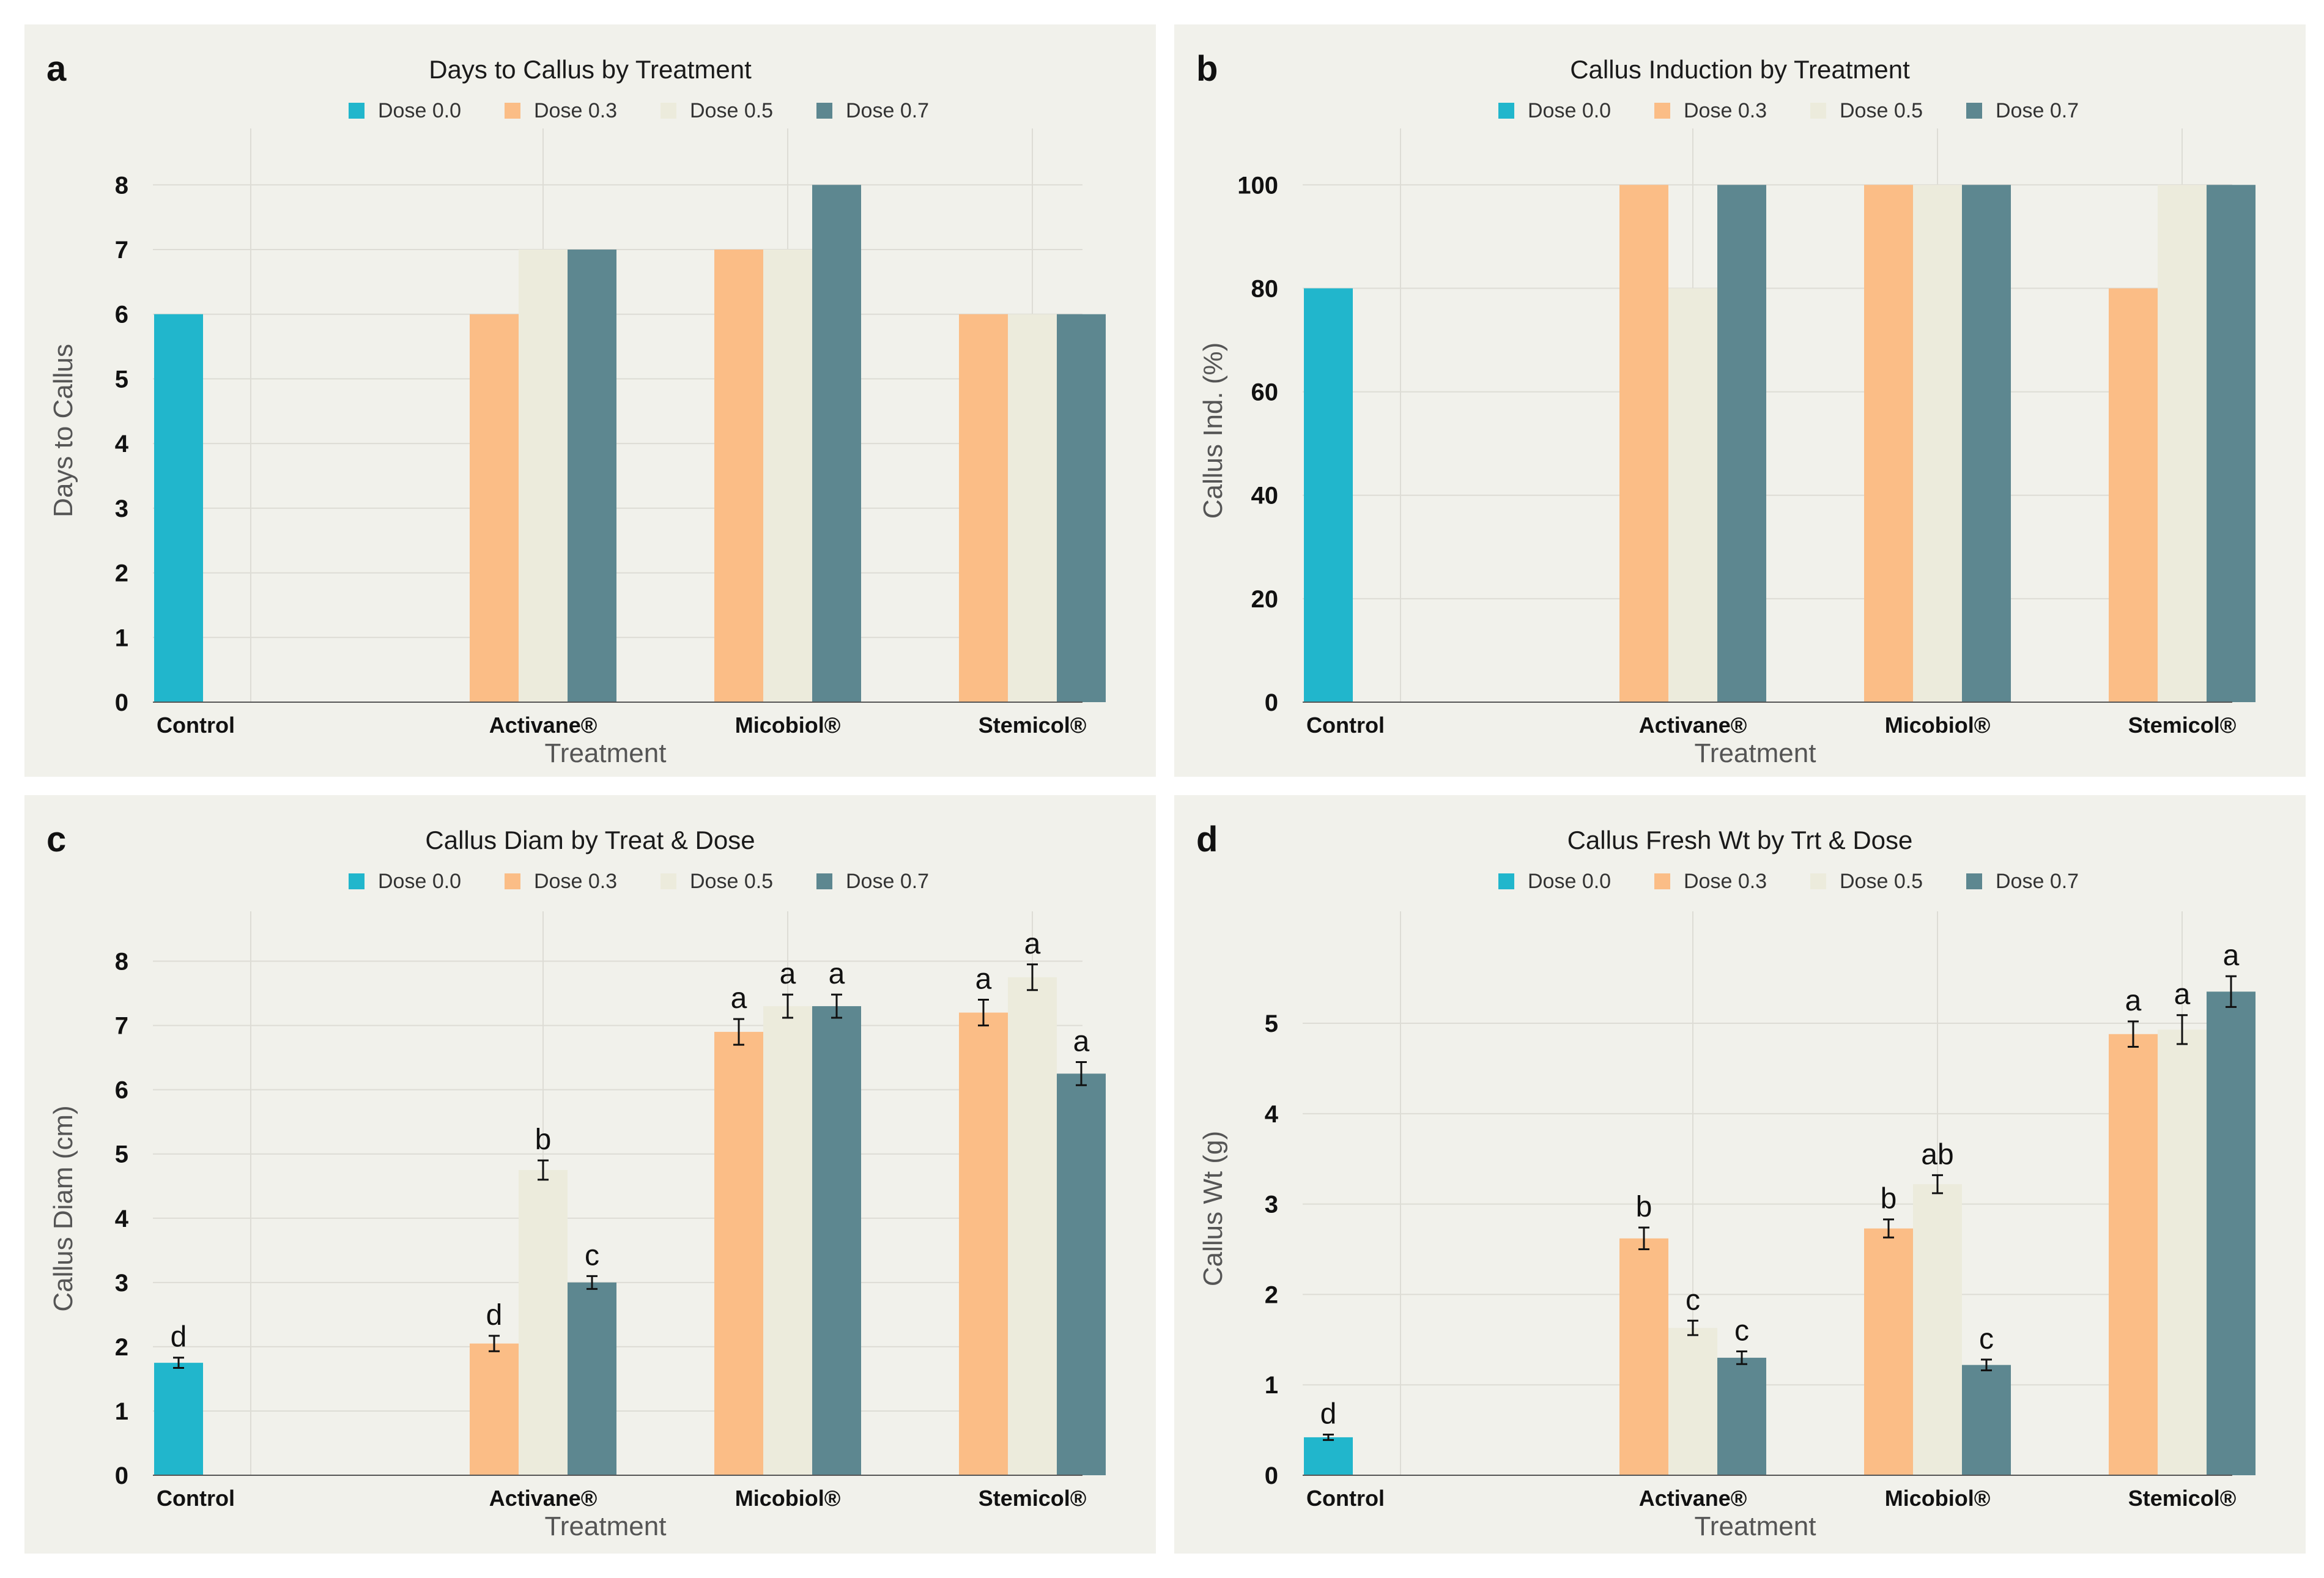  I want to click on y-tick-label: 5, so click(121, 379).